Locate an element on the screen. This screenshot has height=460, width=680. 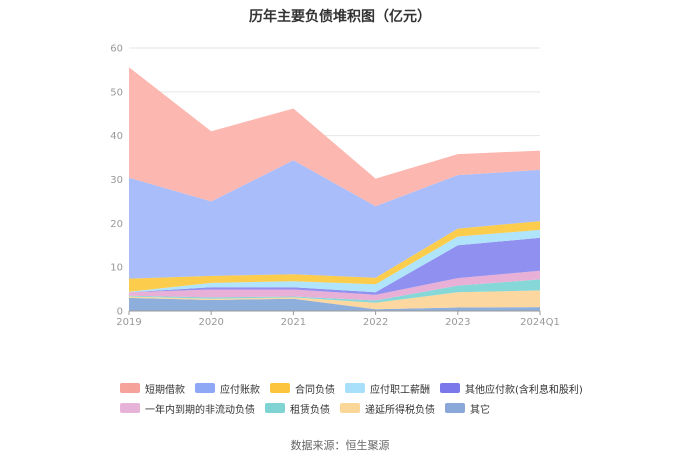
y-tick-label: 10 is located at coordinates (116, 268).